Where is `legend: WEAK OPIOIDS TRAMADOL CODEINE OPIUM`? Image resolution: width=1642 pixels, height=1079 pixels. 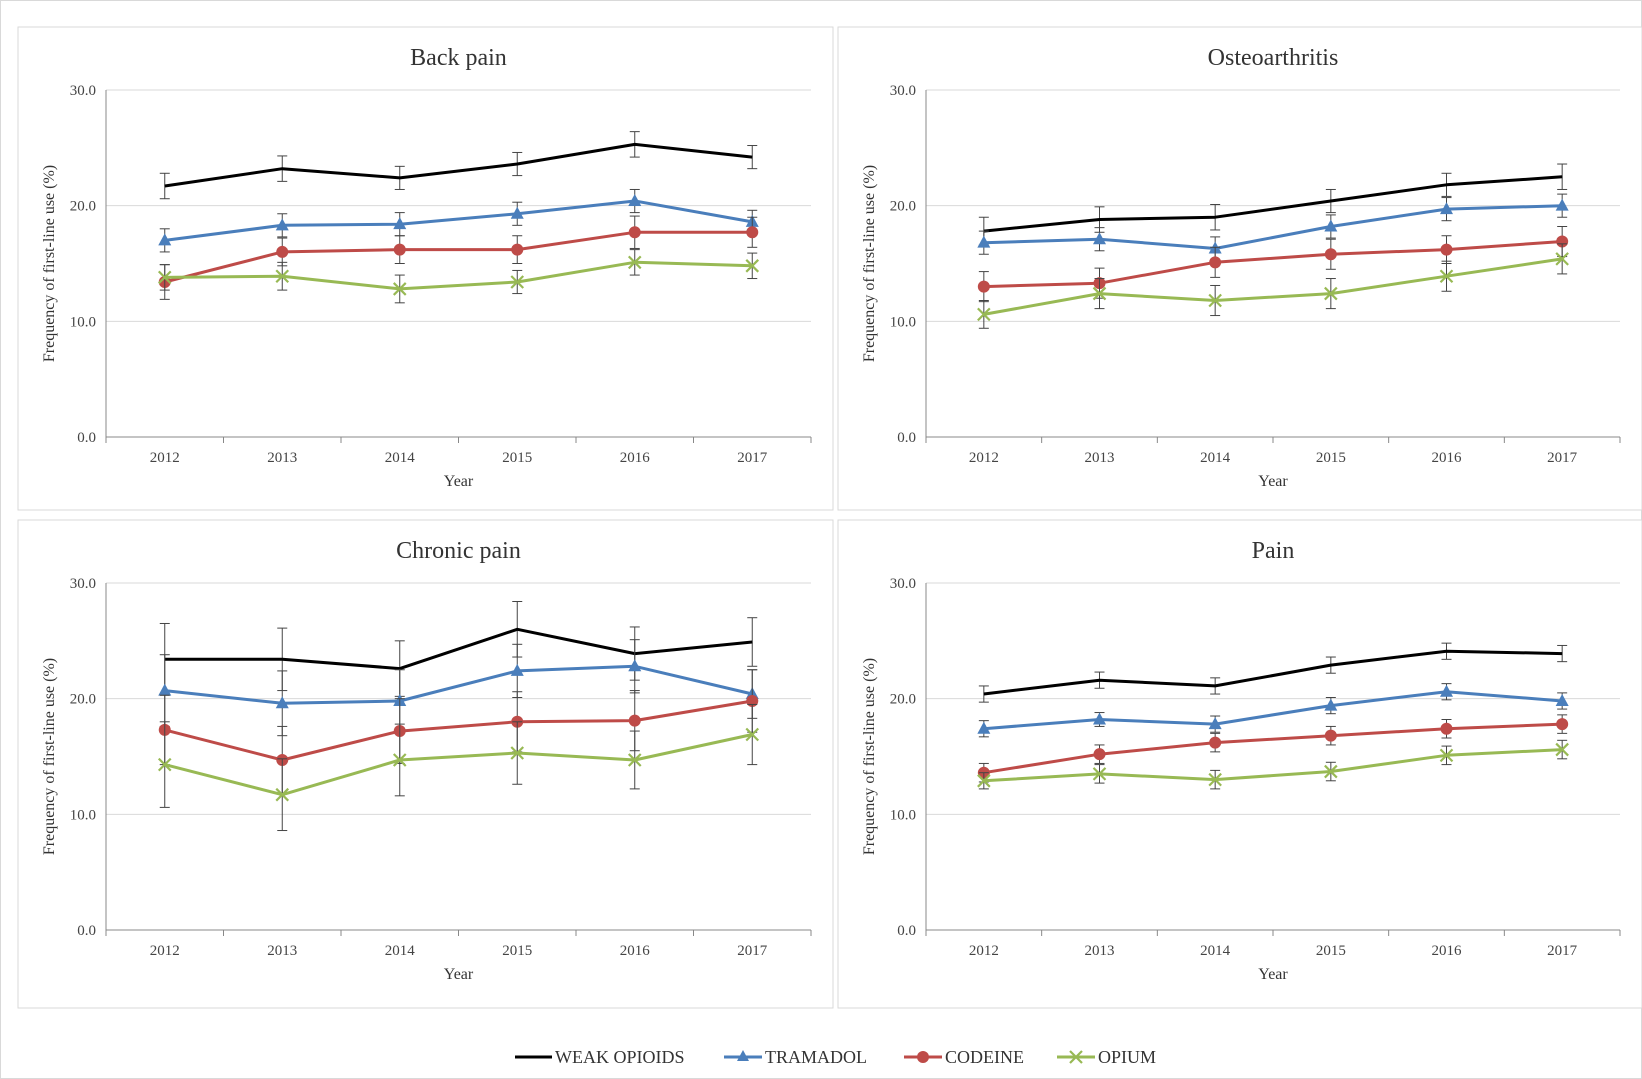
legend: WEAK OPIOIDS TRAMADOL CODEINE OPIUM is located at coordinates (835, 1057).